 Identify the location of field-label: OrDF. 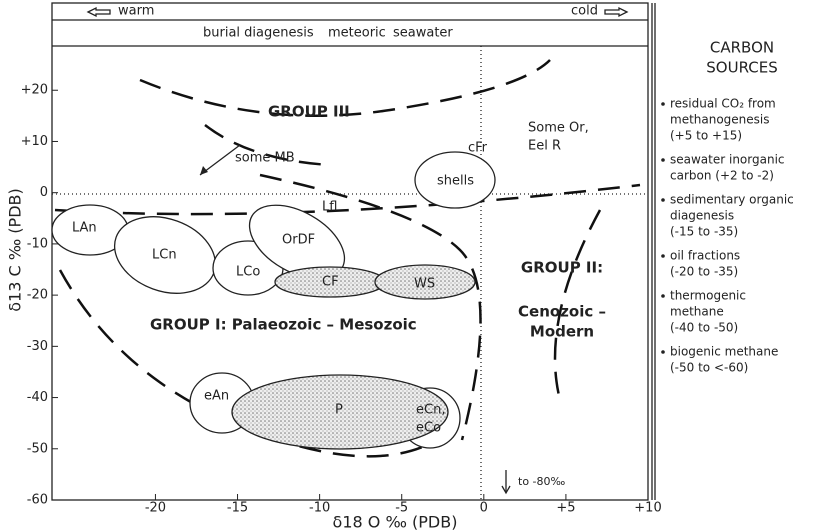
(298, 240).